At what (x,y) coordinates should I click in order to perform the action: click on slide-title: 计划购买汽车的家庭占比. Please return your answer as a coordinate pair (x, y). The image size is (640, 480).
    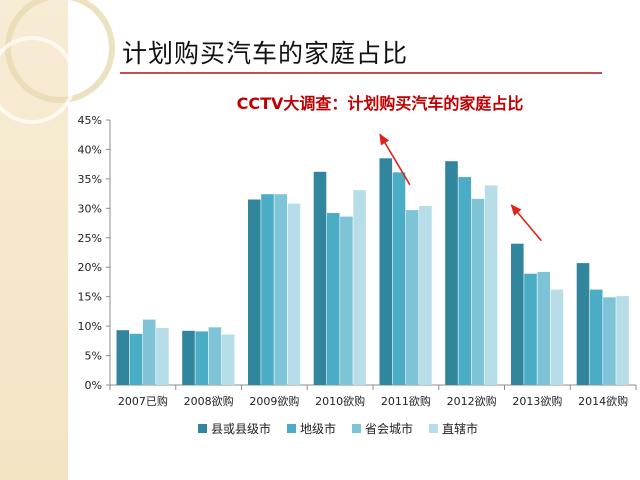
    Looking at the image, I should click on (265, 53).